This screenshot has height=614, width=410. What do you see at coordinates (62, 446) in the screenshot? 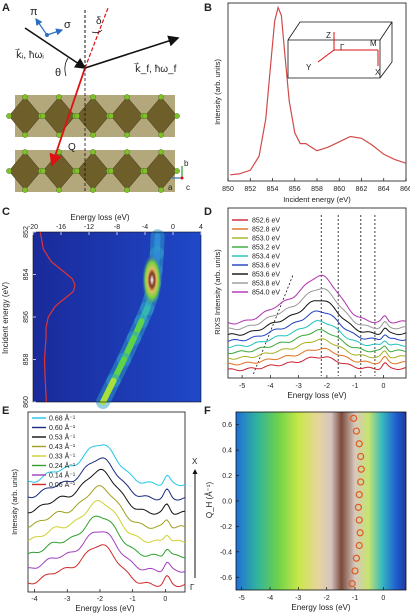
I see `legend-label: 0.43 Å⁻¹` at bounding box center [62, 446].